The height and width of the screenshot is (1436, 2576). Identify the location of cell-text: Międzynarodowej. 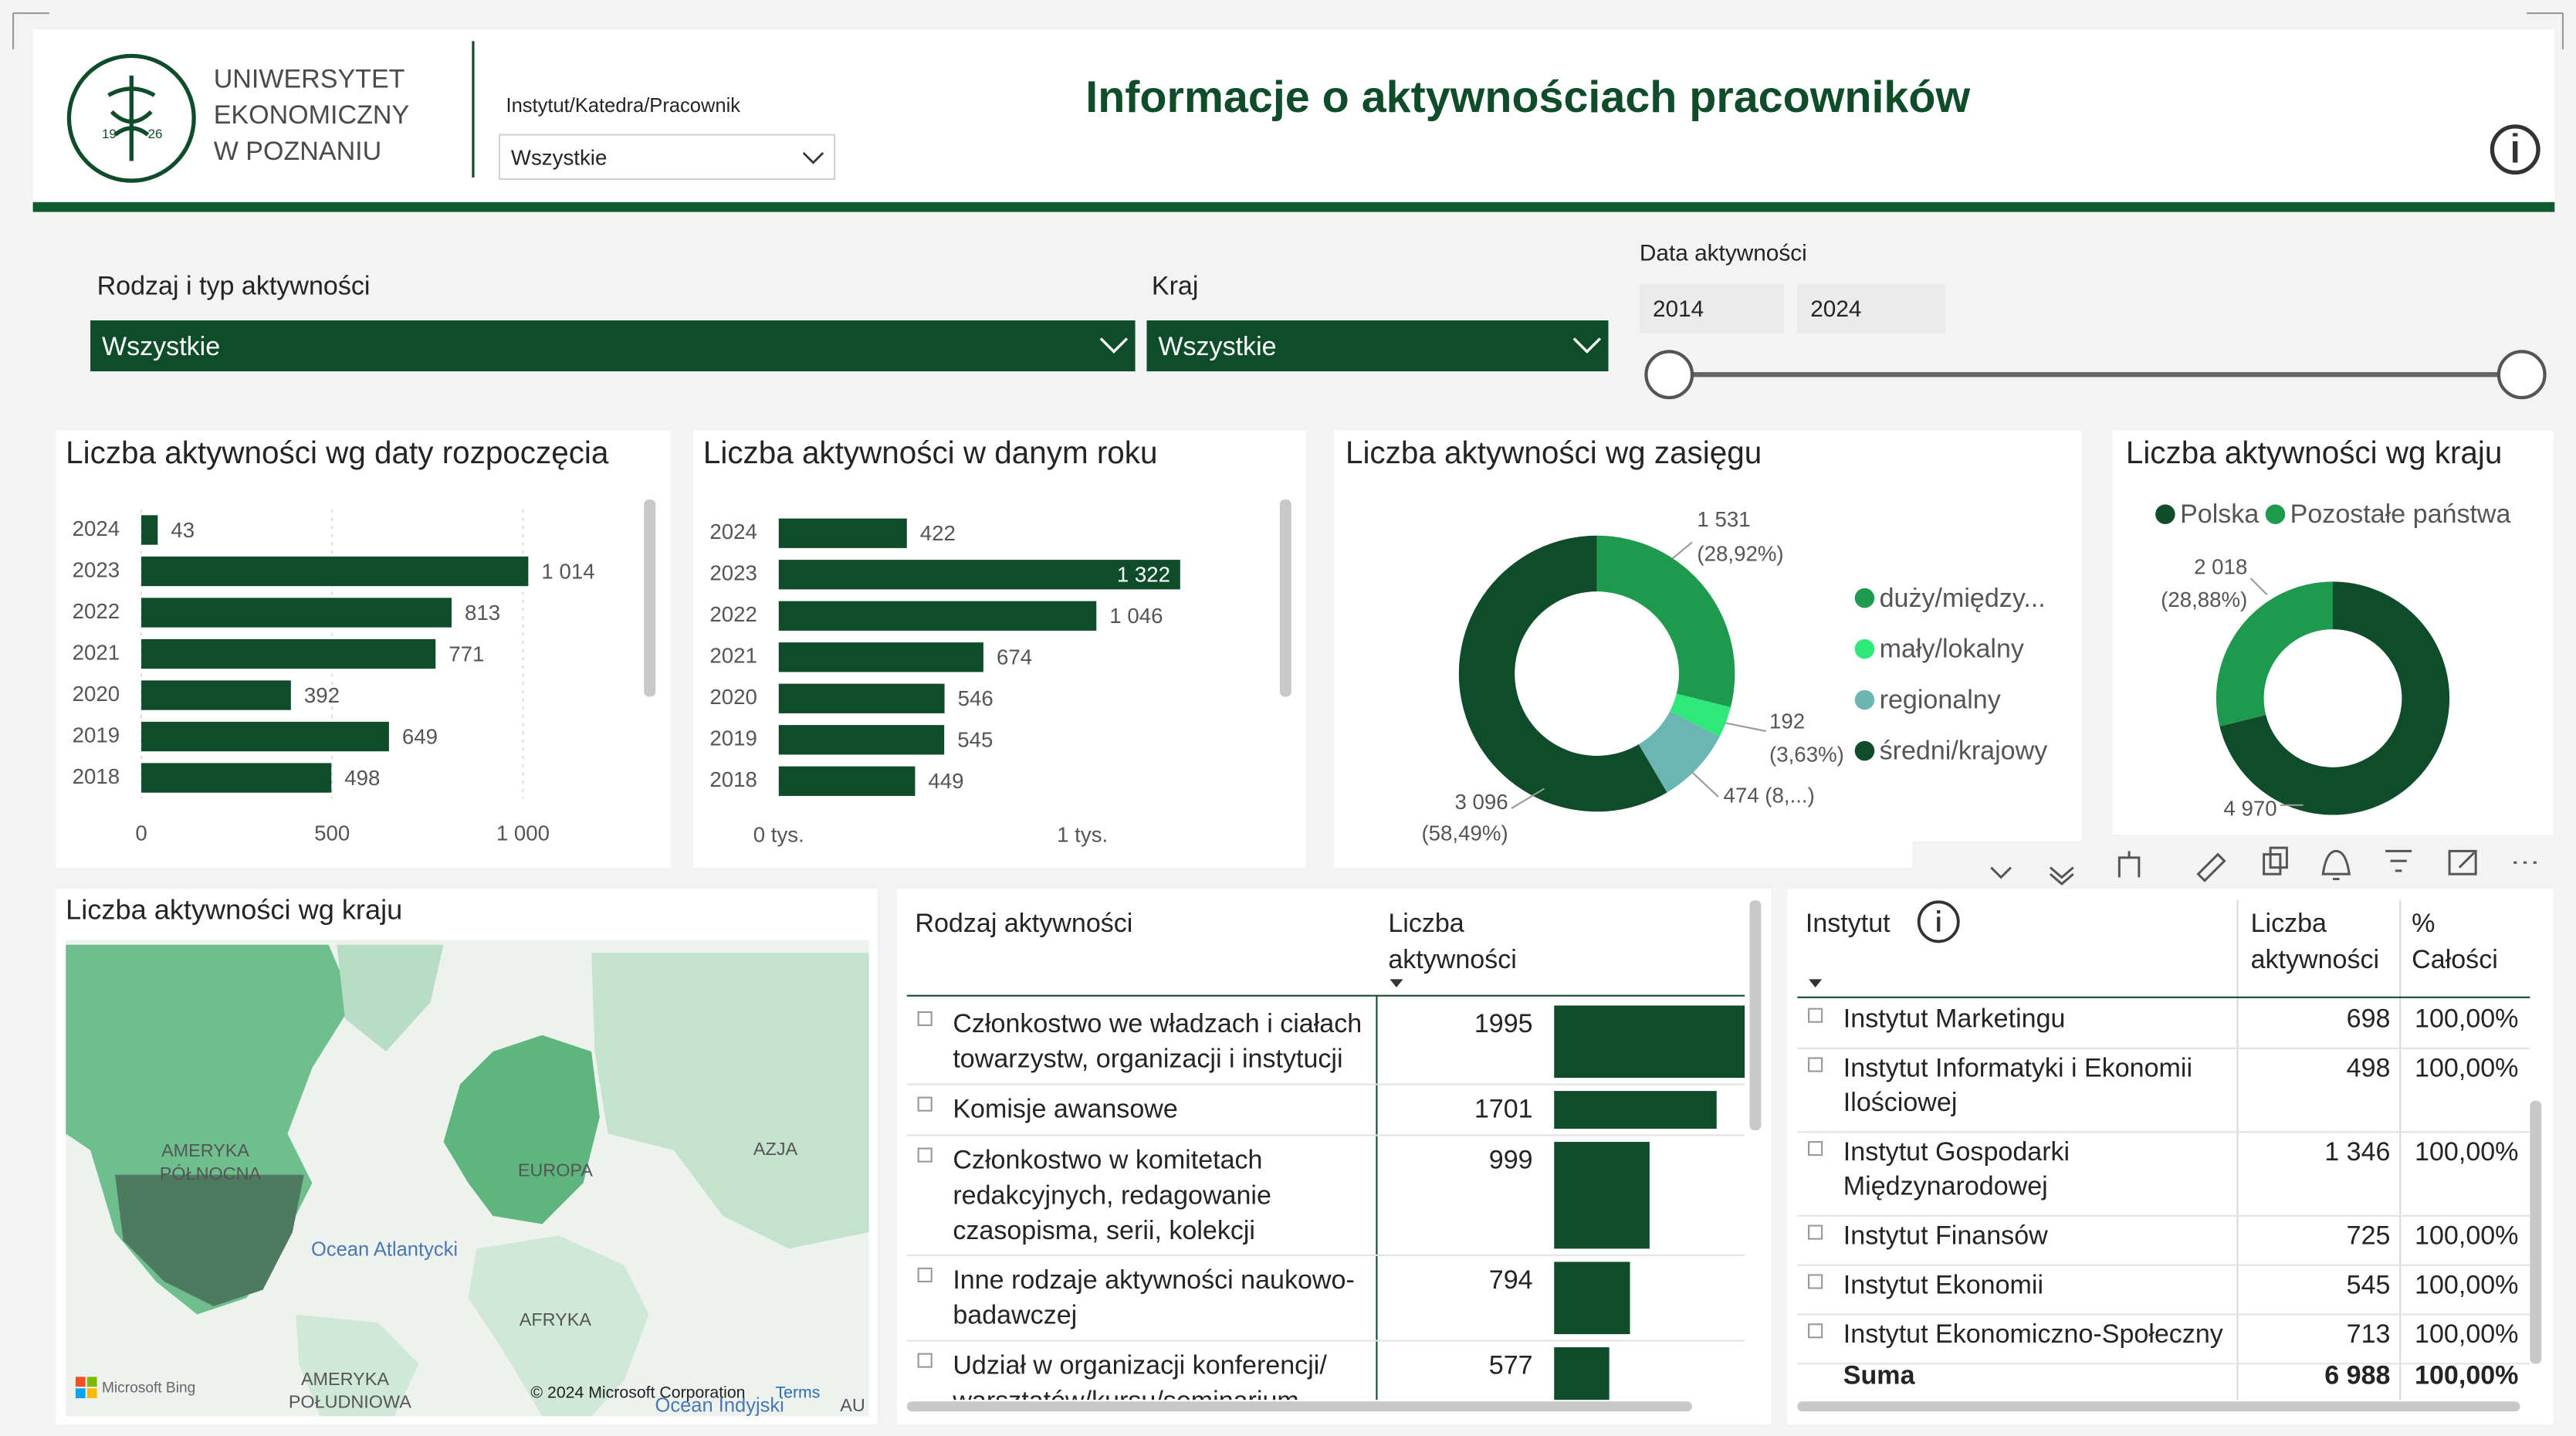
(1945, 1186).